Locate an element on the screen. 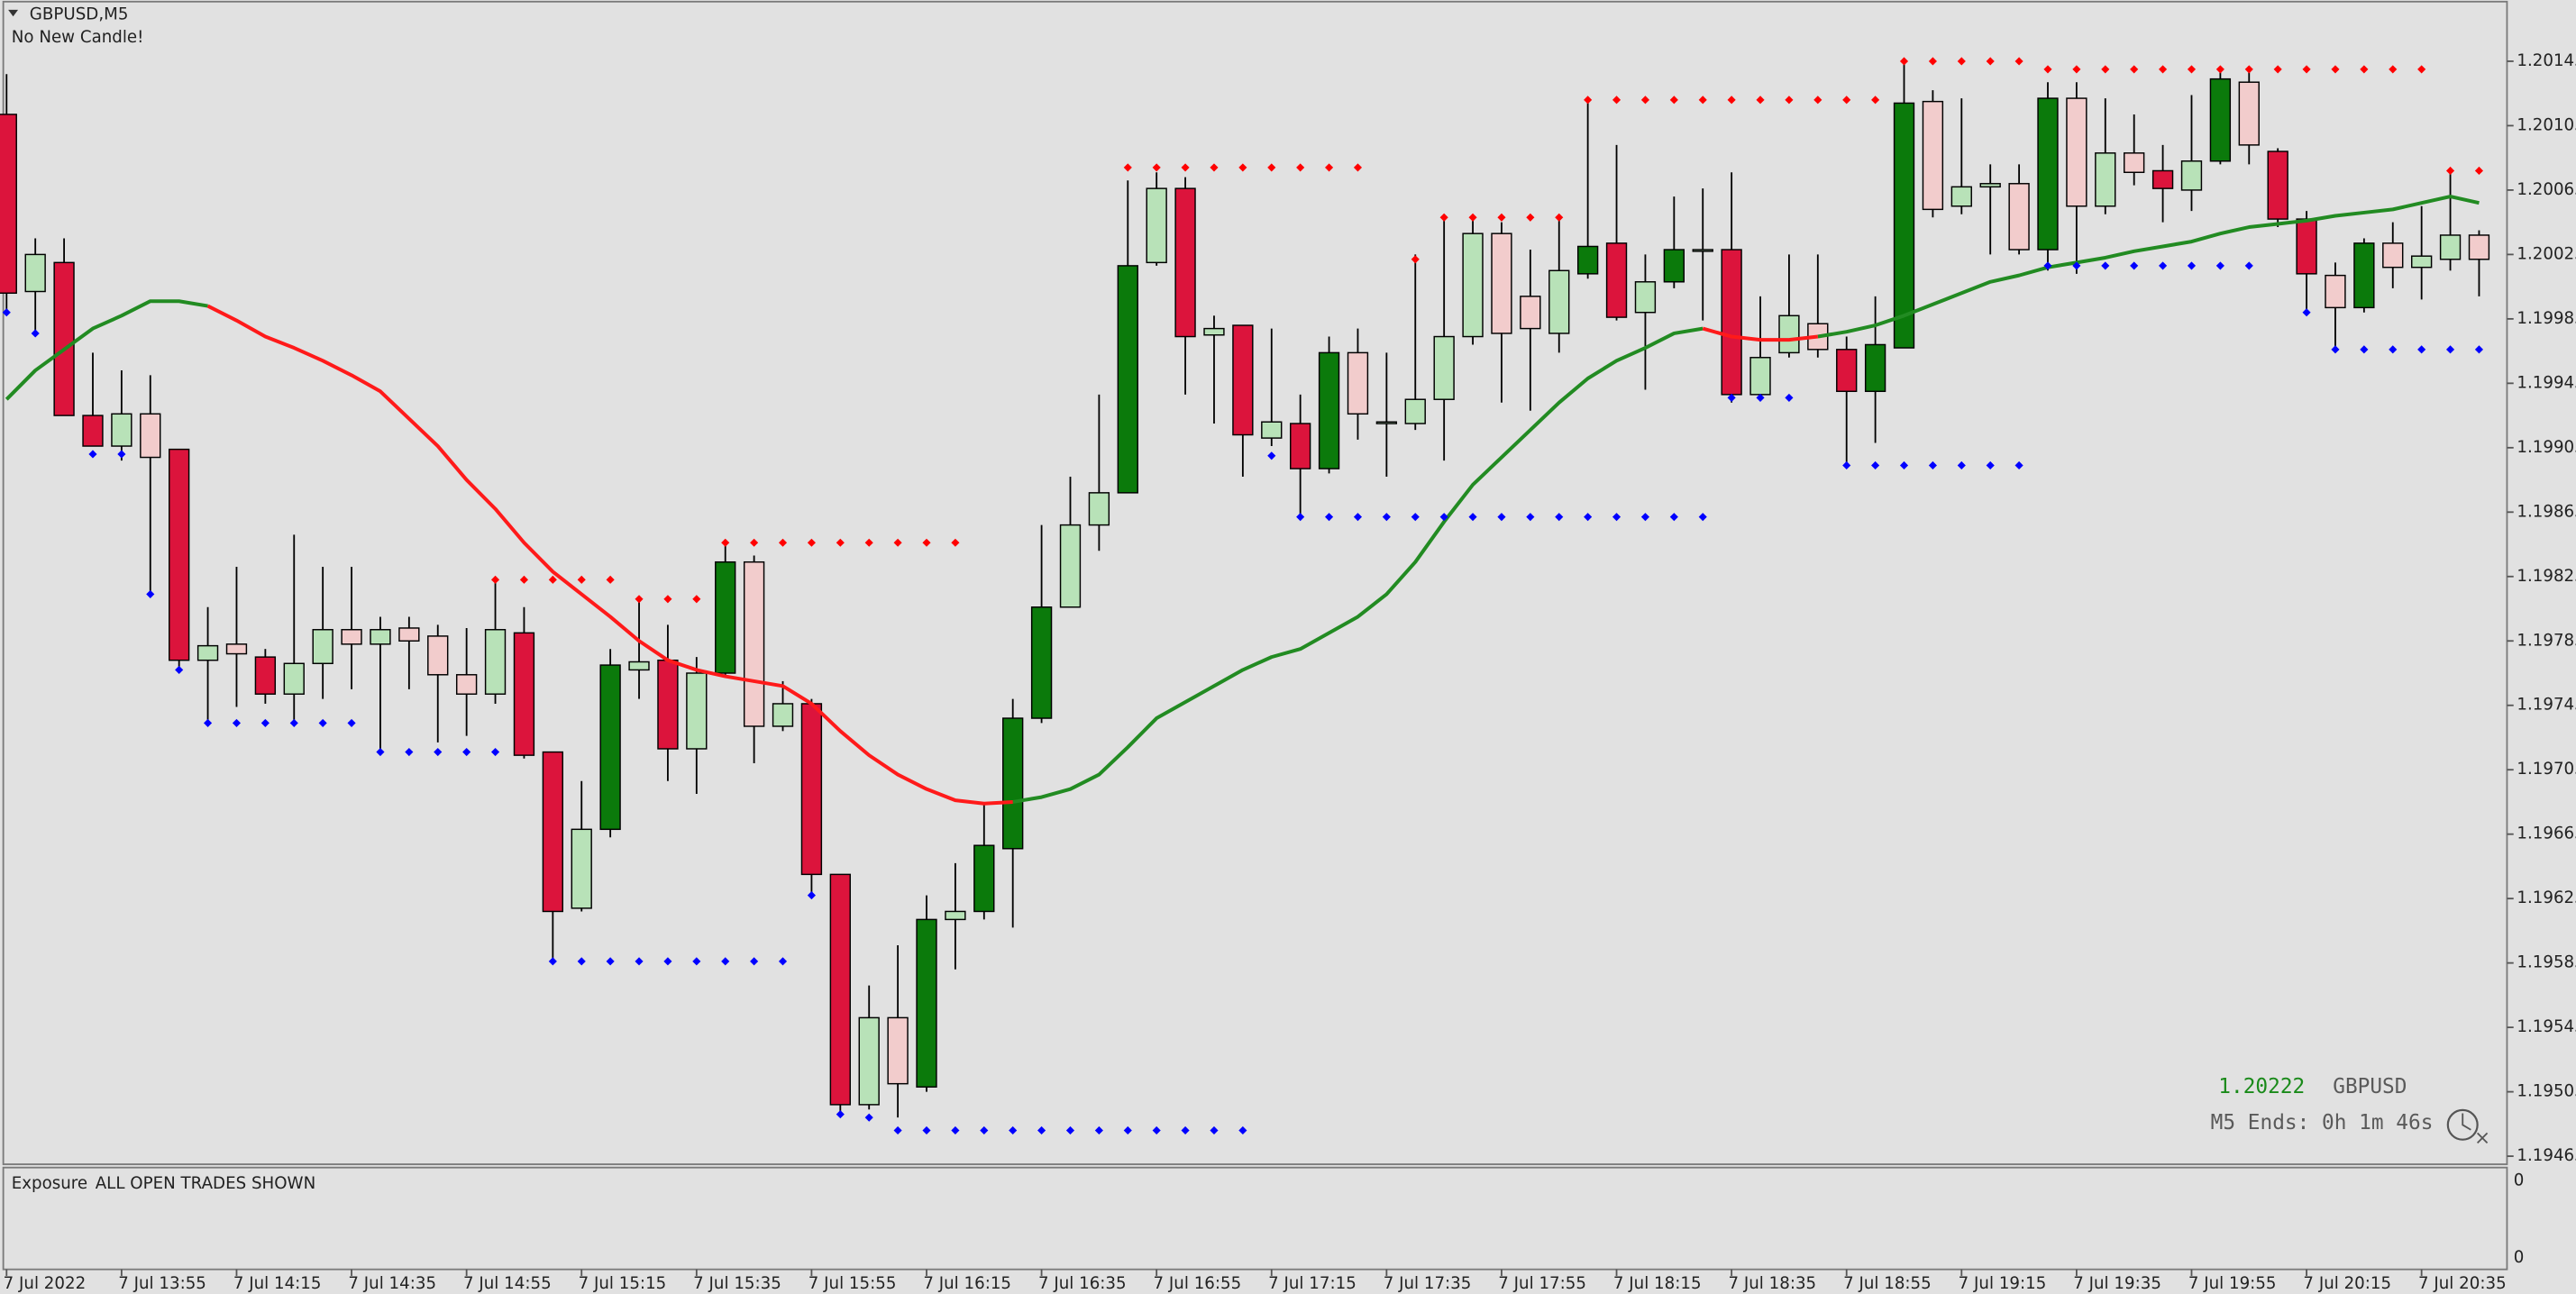 The height and width of the screenshot is (1294, 2576). y-tick-label: 1.19945 is located at coordinates (2546, 383).